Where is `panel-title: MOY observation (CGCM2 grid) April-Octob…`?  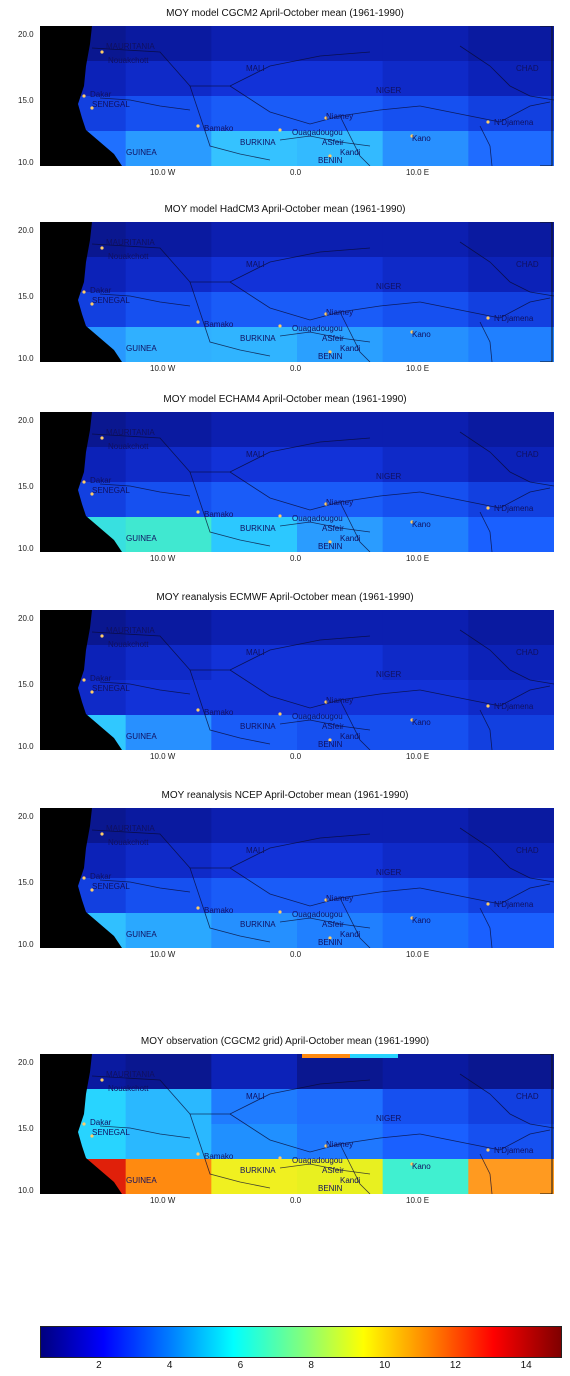
panel-title: MOY observation (CGCM2 grid) April-Octob… is located at coordinates (285, 1041).